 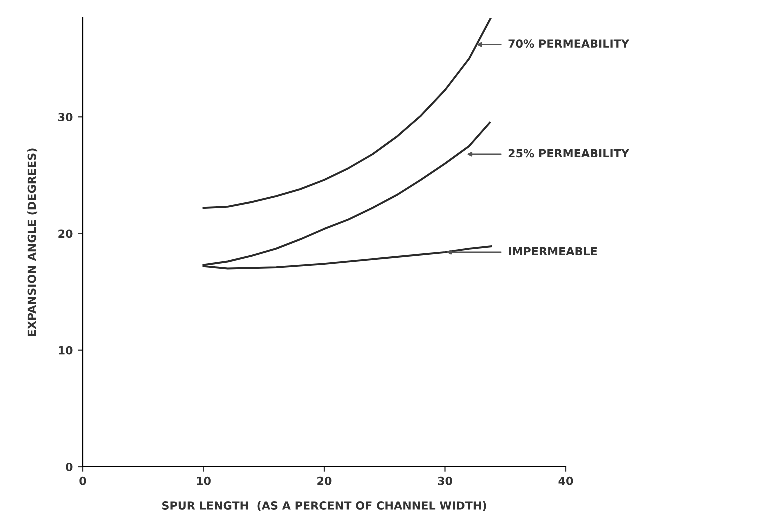 What do you see at coordinates (65, 234) in the screenshot?
I see `y-tick-label: 20` at bounding box center [65, 234].